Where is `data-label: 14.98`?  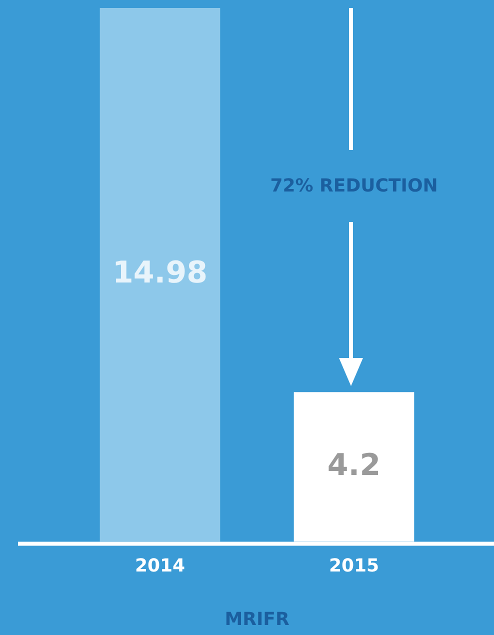 data-label: 14.98 is located at coordinates (160, 273).